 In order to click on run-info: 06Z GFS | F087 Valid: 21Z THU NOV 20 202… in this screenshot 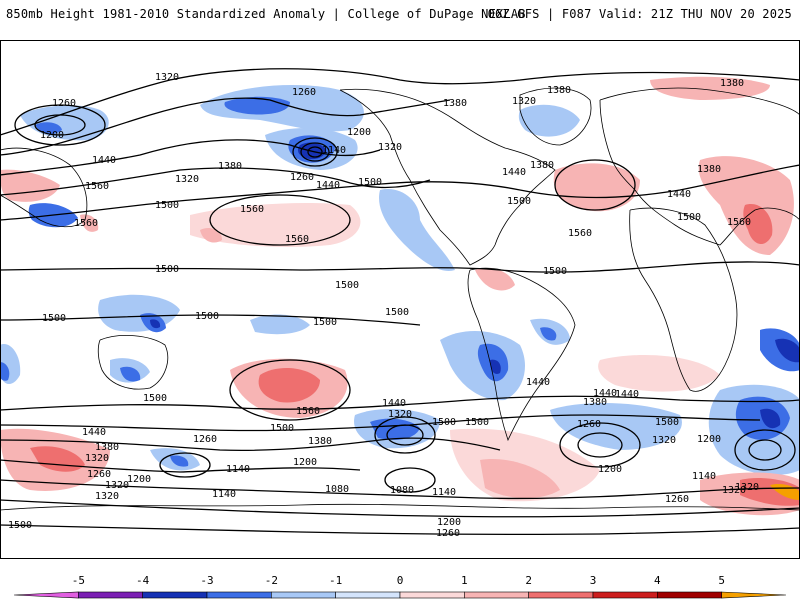, I will do `click(639, 14)`.